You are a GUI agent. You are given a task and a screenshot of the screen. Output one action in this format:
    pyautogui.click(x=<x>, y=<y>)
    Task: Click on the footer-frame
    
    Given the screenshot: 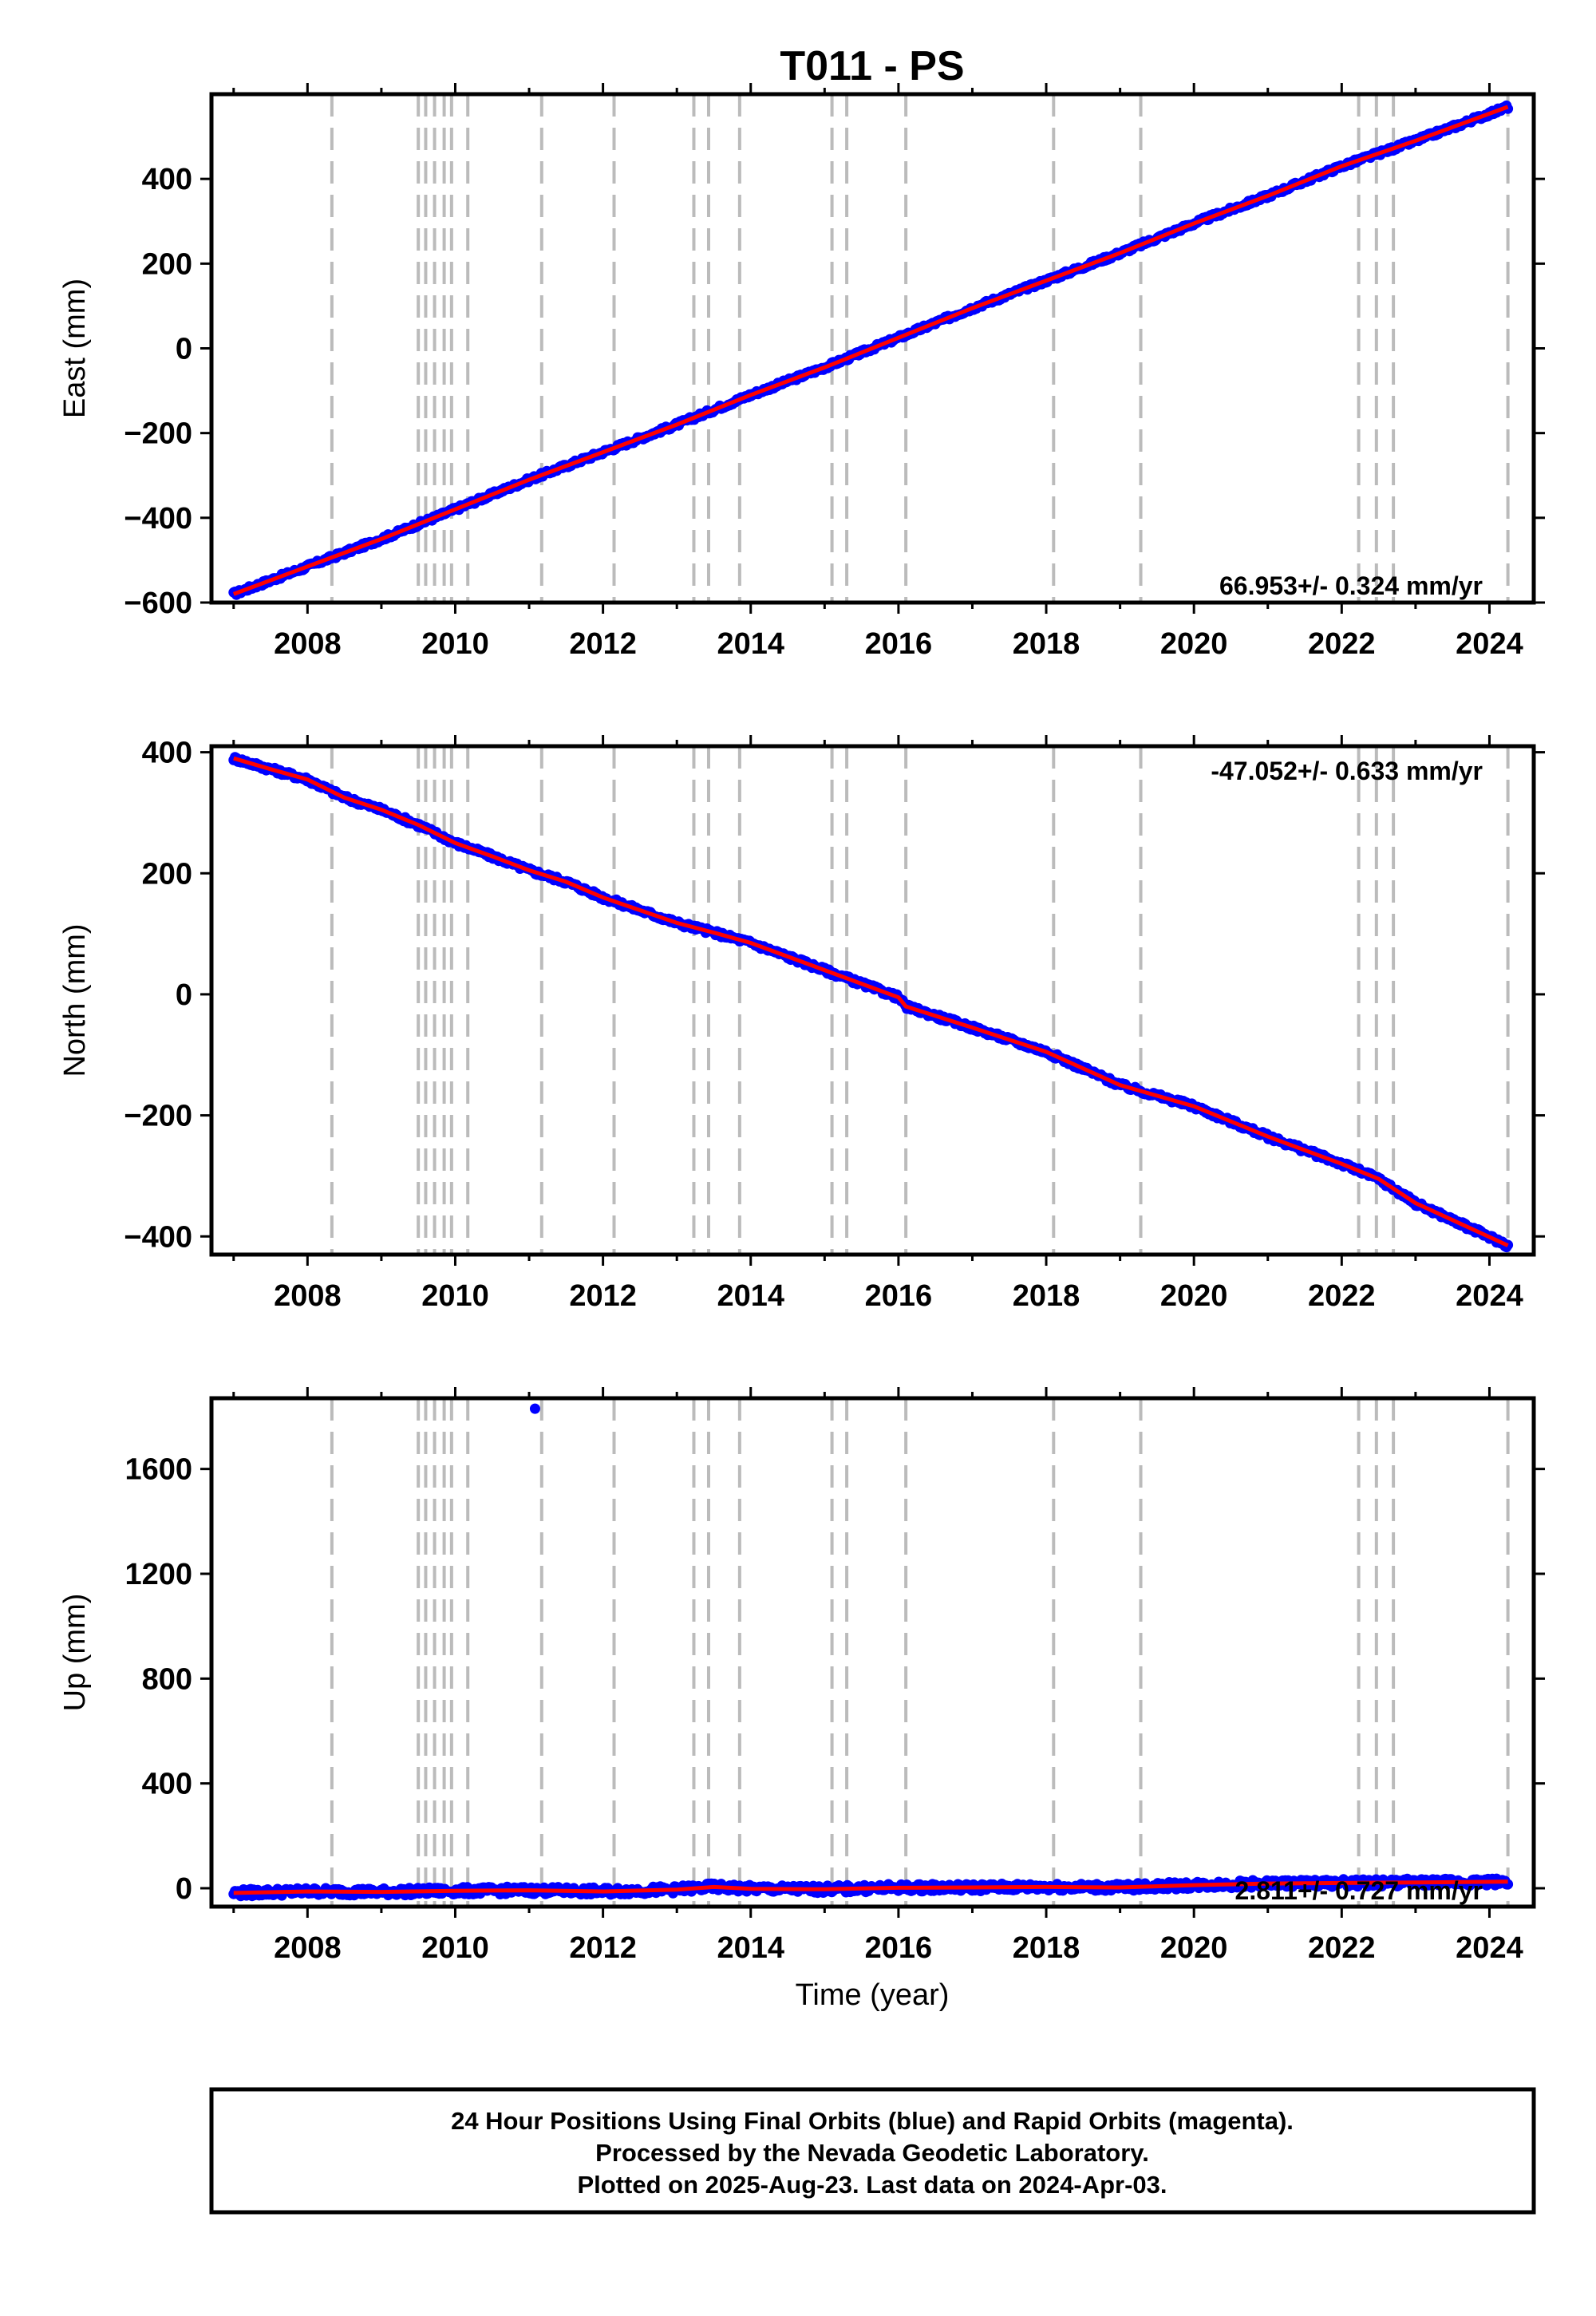 What is the action you would take?
    pyautogui.click(x=873, y=2151)
    